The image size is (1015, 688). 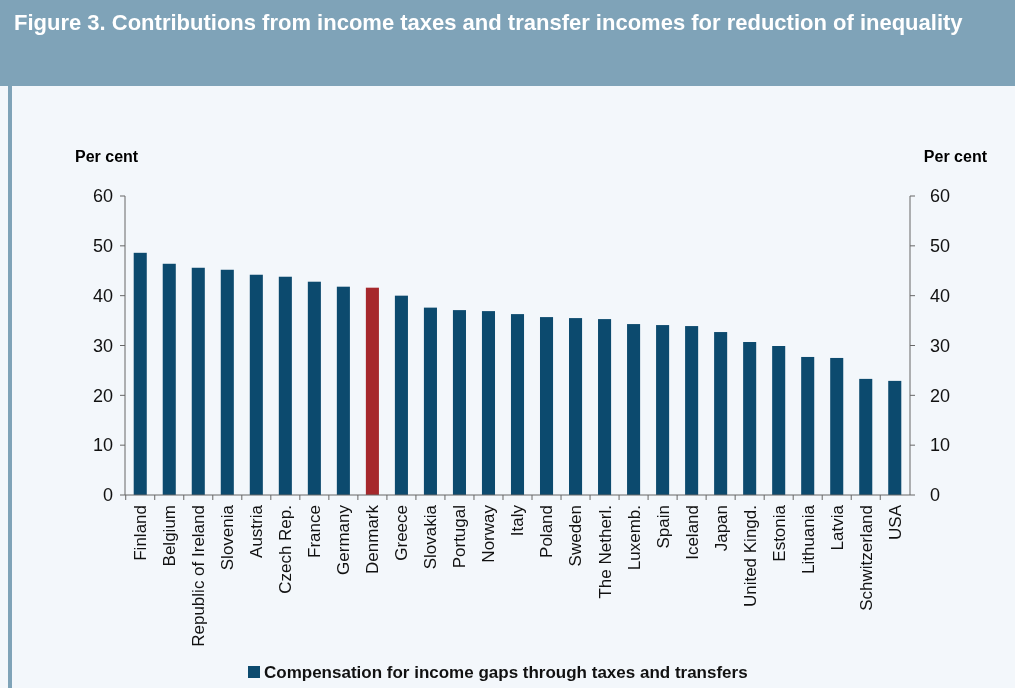 What do you see at coordinates (692, 532) in the screenshot?
I see `x-tick-label: Iceland` at bounding box center [692, 532].